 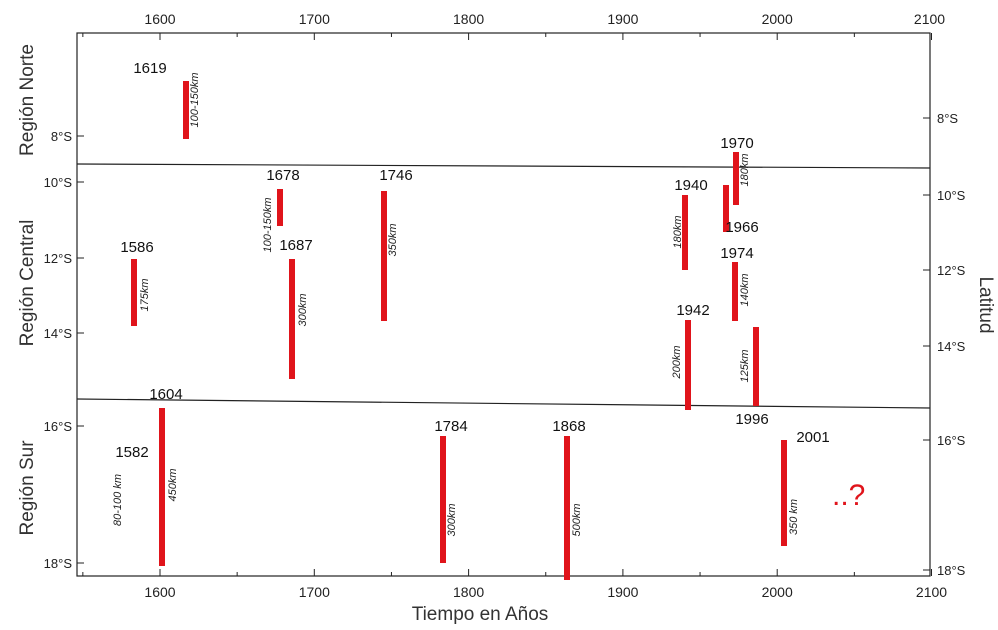 I want to click on rupture-year-label-1996: 1996, so click(x=751, y=419).